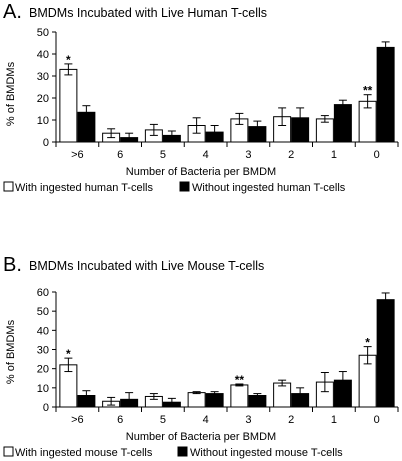 Image resolution: width=402 pixels, height=461 pixels. I want to click on panel-b-legend-swatch-without, so click(182, 451).